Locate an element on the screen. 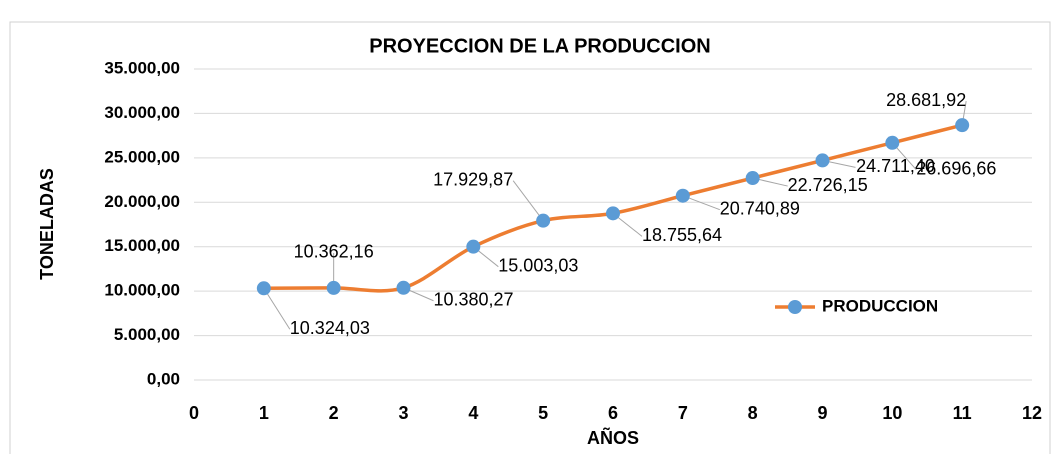 The width and height of the screenshot is (1059, 454). y-tick-label: 0,00 is located at coordinates (163, 378).